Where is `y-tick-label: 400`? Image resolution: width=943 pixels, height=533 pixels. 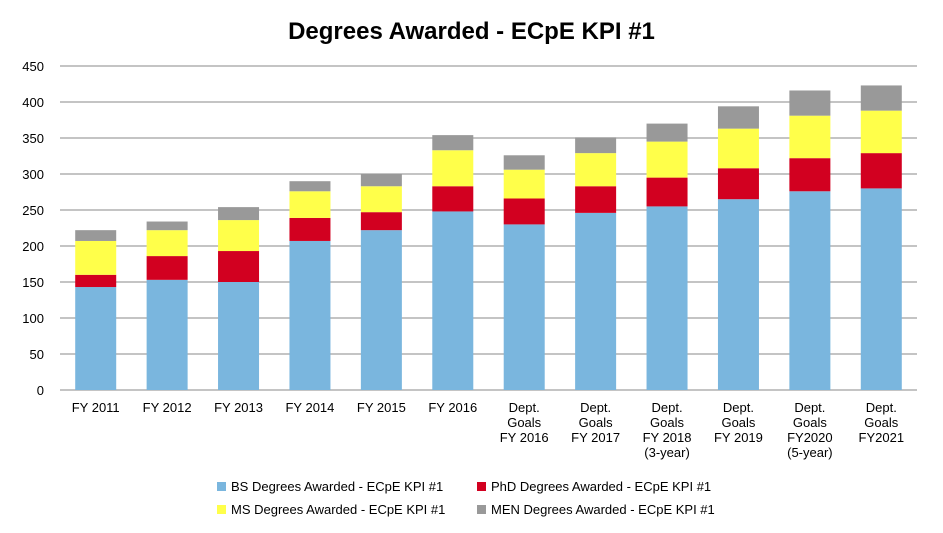
y-tick-label: 400 is located at coordinates (33, 102).